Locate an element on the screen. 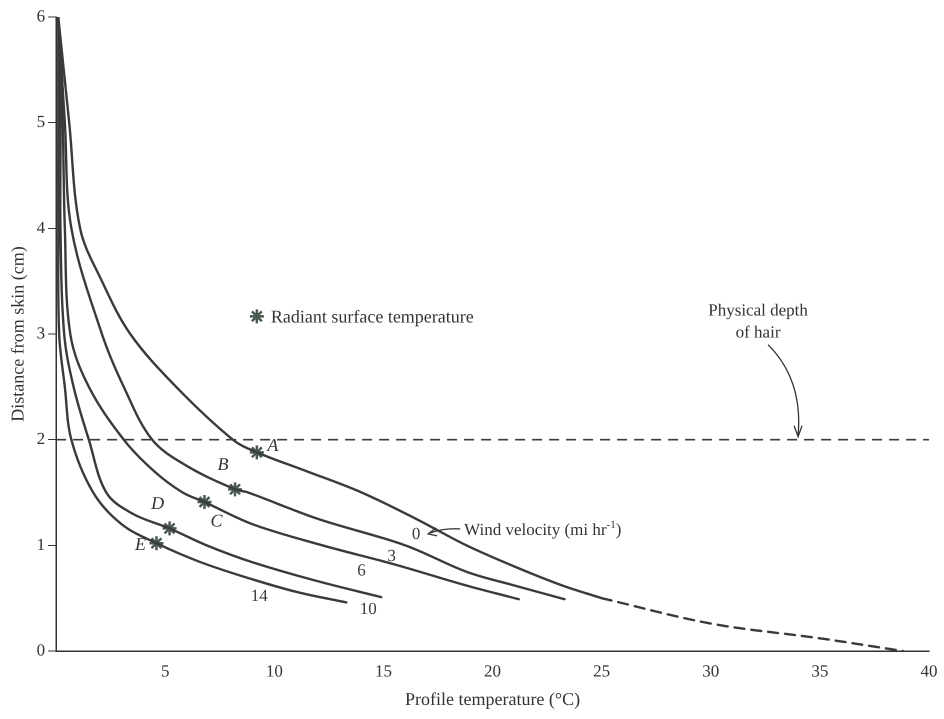 This screenshot has height=719, width=944. x-tick-label: 35 is located at coordinates (819, 671).